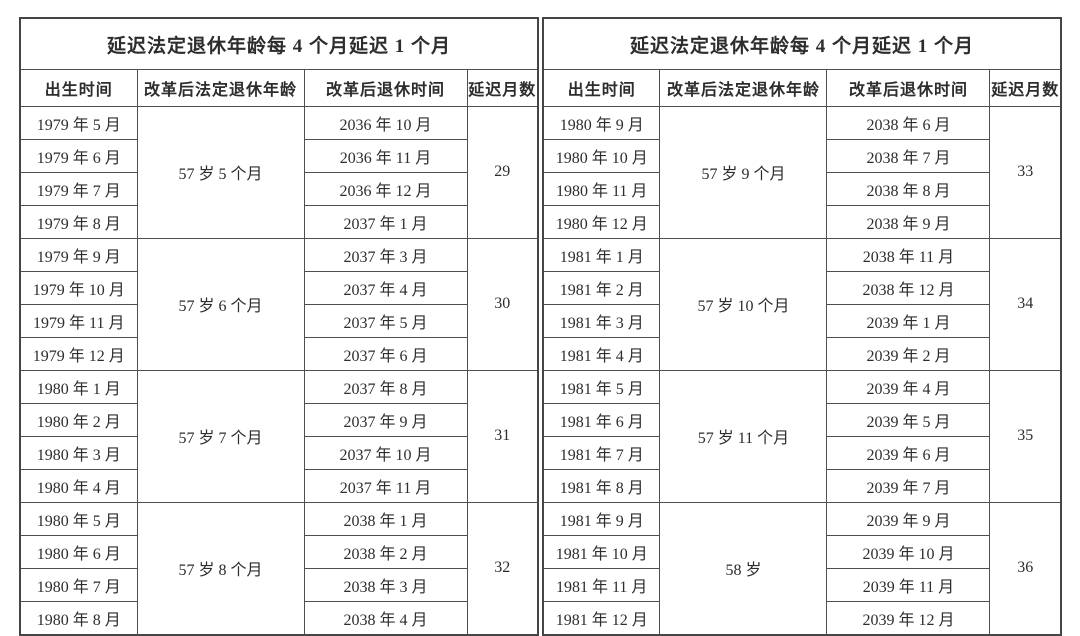 The image size is (1080, 636). I want to click on birth-month-cell: 1981 年 7 月, so click(601, 452).